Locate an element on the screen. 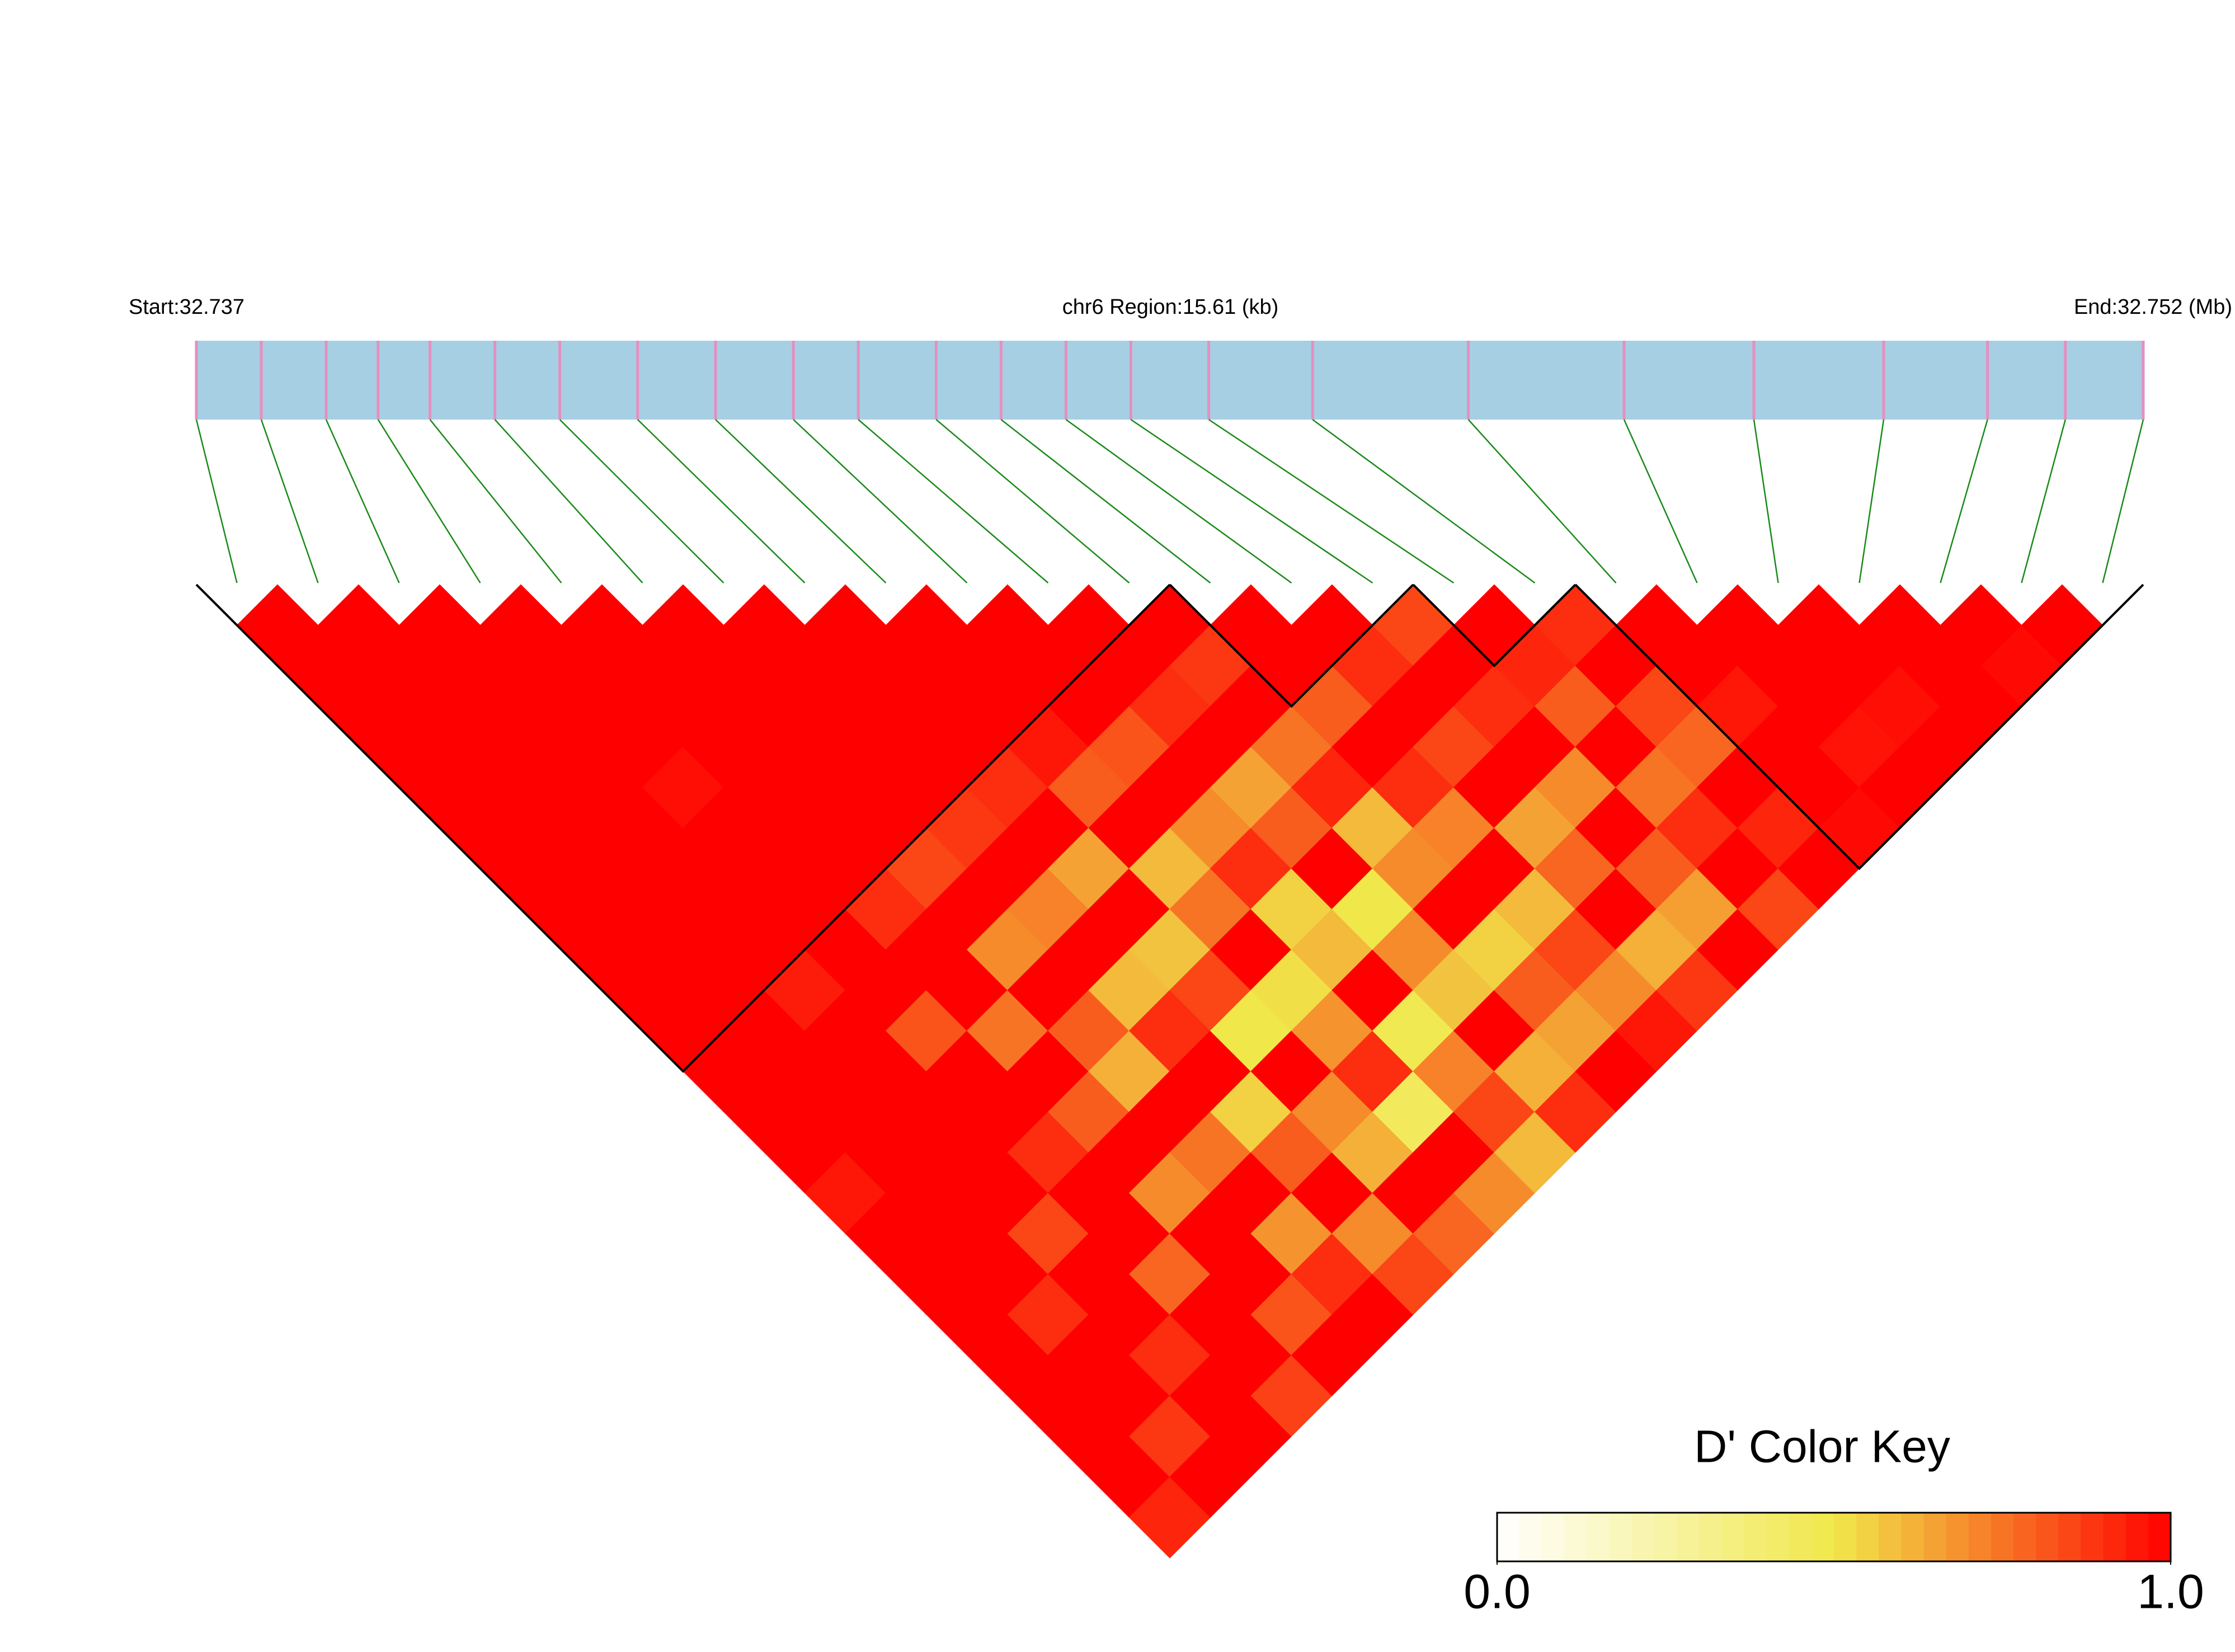  color-key-frame is located at coordinates (1834, 1537).